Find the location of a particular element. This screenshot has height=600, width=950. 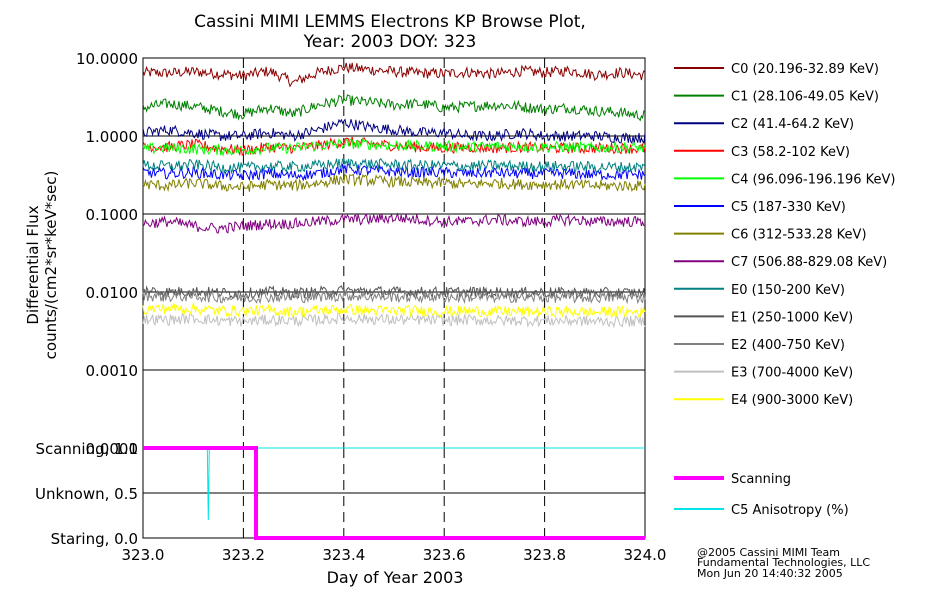

legend-label: C4 (96.096-196.196 KeV) is located at coordinates (813, 179).